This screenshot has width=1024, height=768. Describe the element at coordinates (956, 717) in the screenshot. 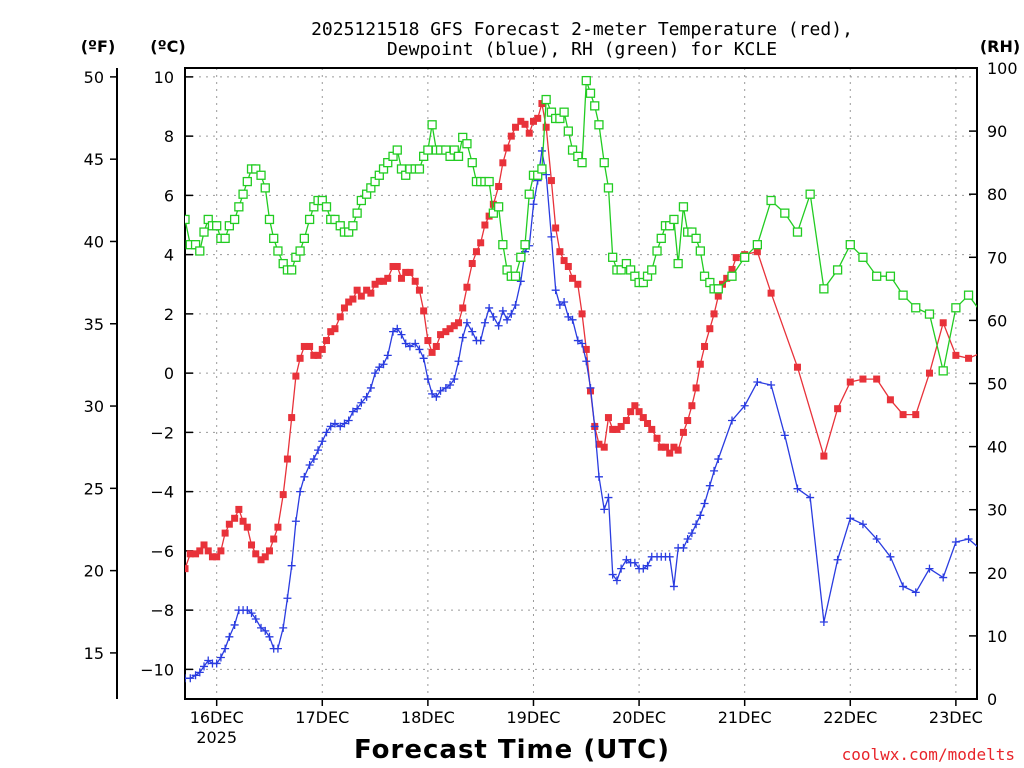

I see `x-tick-label: 23DEC` at that location.